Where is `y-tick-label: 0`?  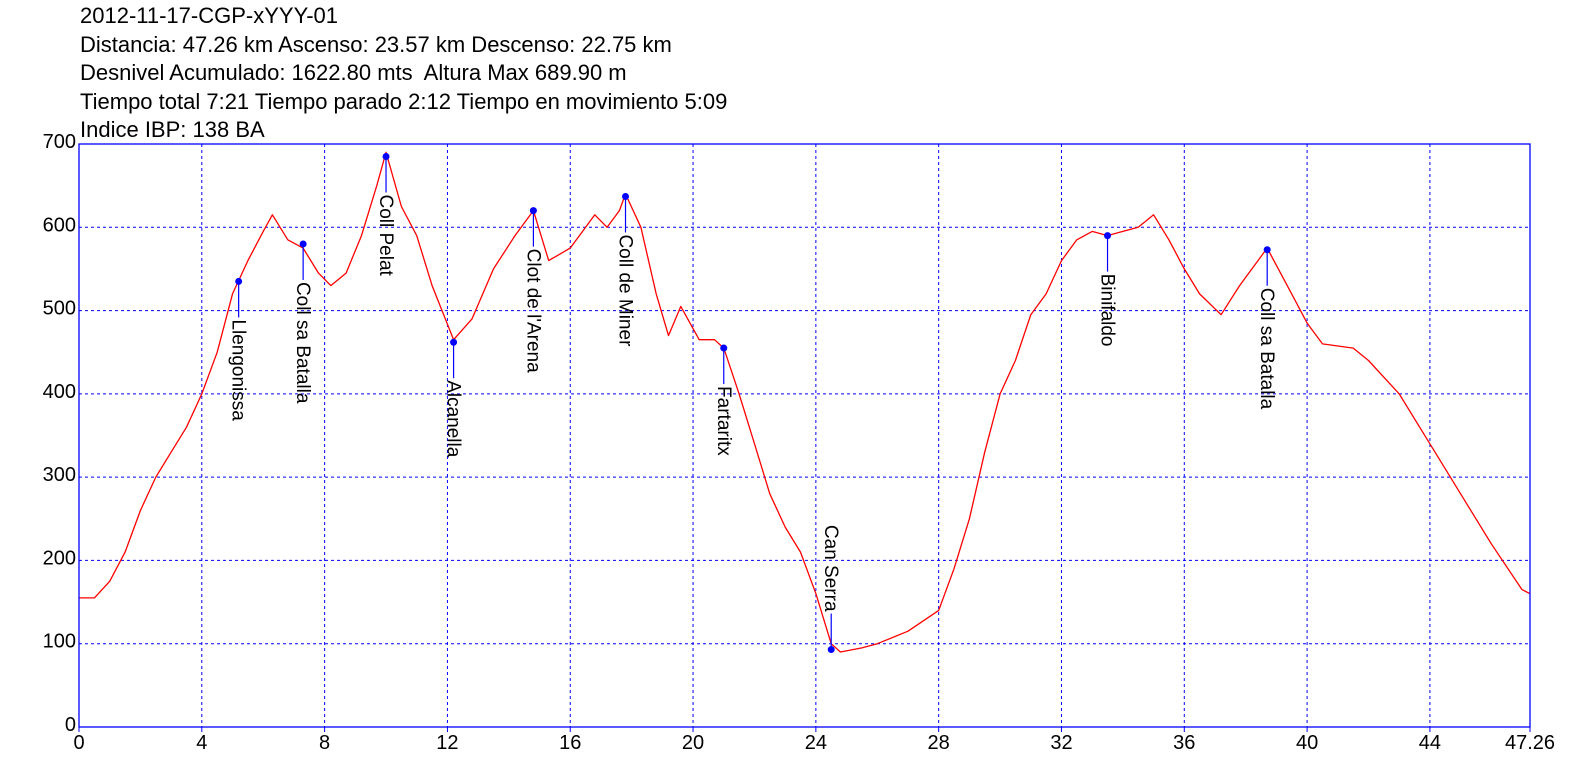 y-tick-label: 0 is located at coordinates (70, 725).